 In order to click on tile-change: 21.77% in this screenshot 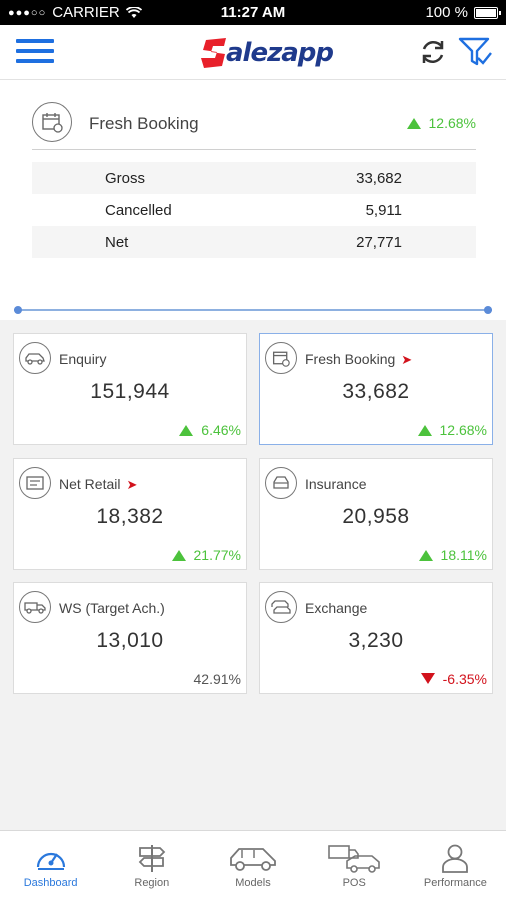, I will do `click(206, 555)`.